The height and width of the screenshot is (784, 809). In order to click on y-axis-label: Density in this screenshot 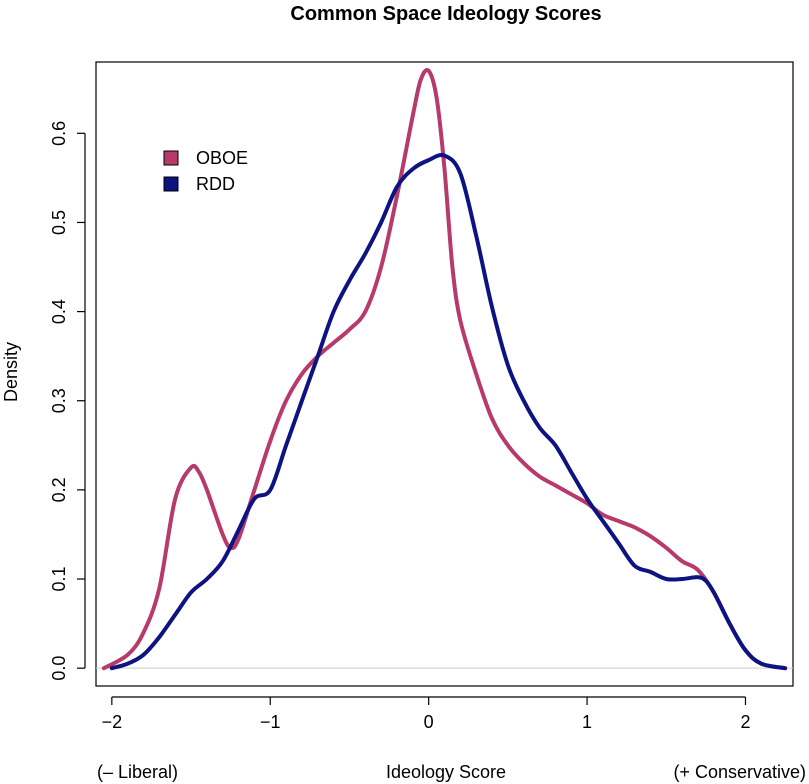, I will do `click(11, 372)`.